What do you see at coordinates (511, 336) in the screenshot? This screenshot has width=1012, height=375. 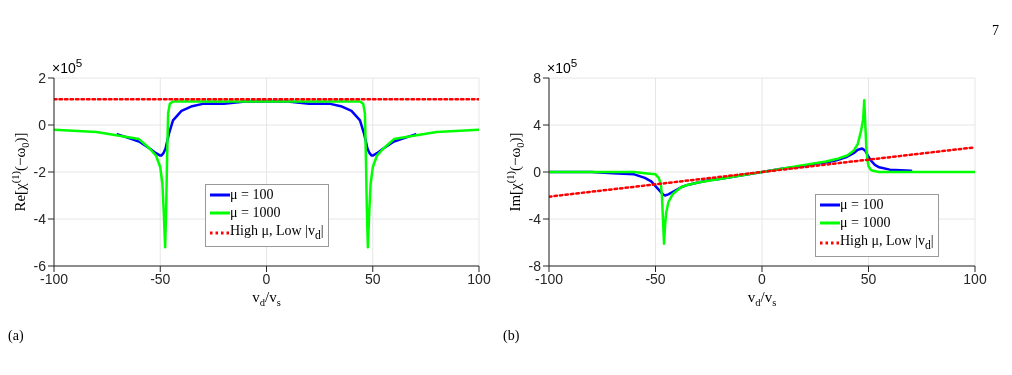 I see `text: (b)` at bounding box center [511, 336].